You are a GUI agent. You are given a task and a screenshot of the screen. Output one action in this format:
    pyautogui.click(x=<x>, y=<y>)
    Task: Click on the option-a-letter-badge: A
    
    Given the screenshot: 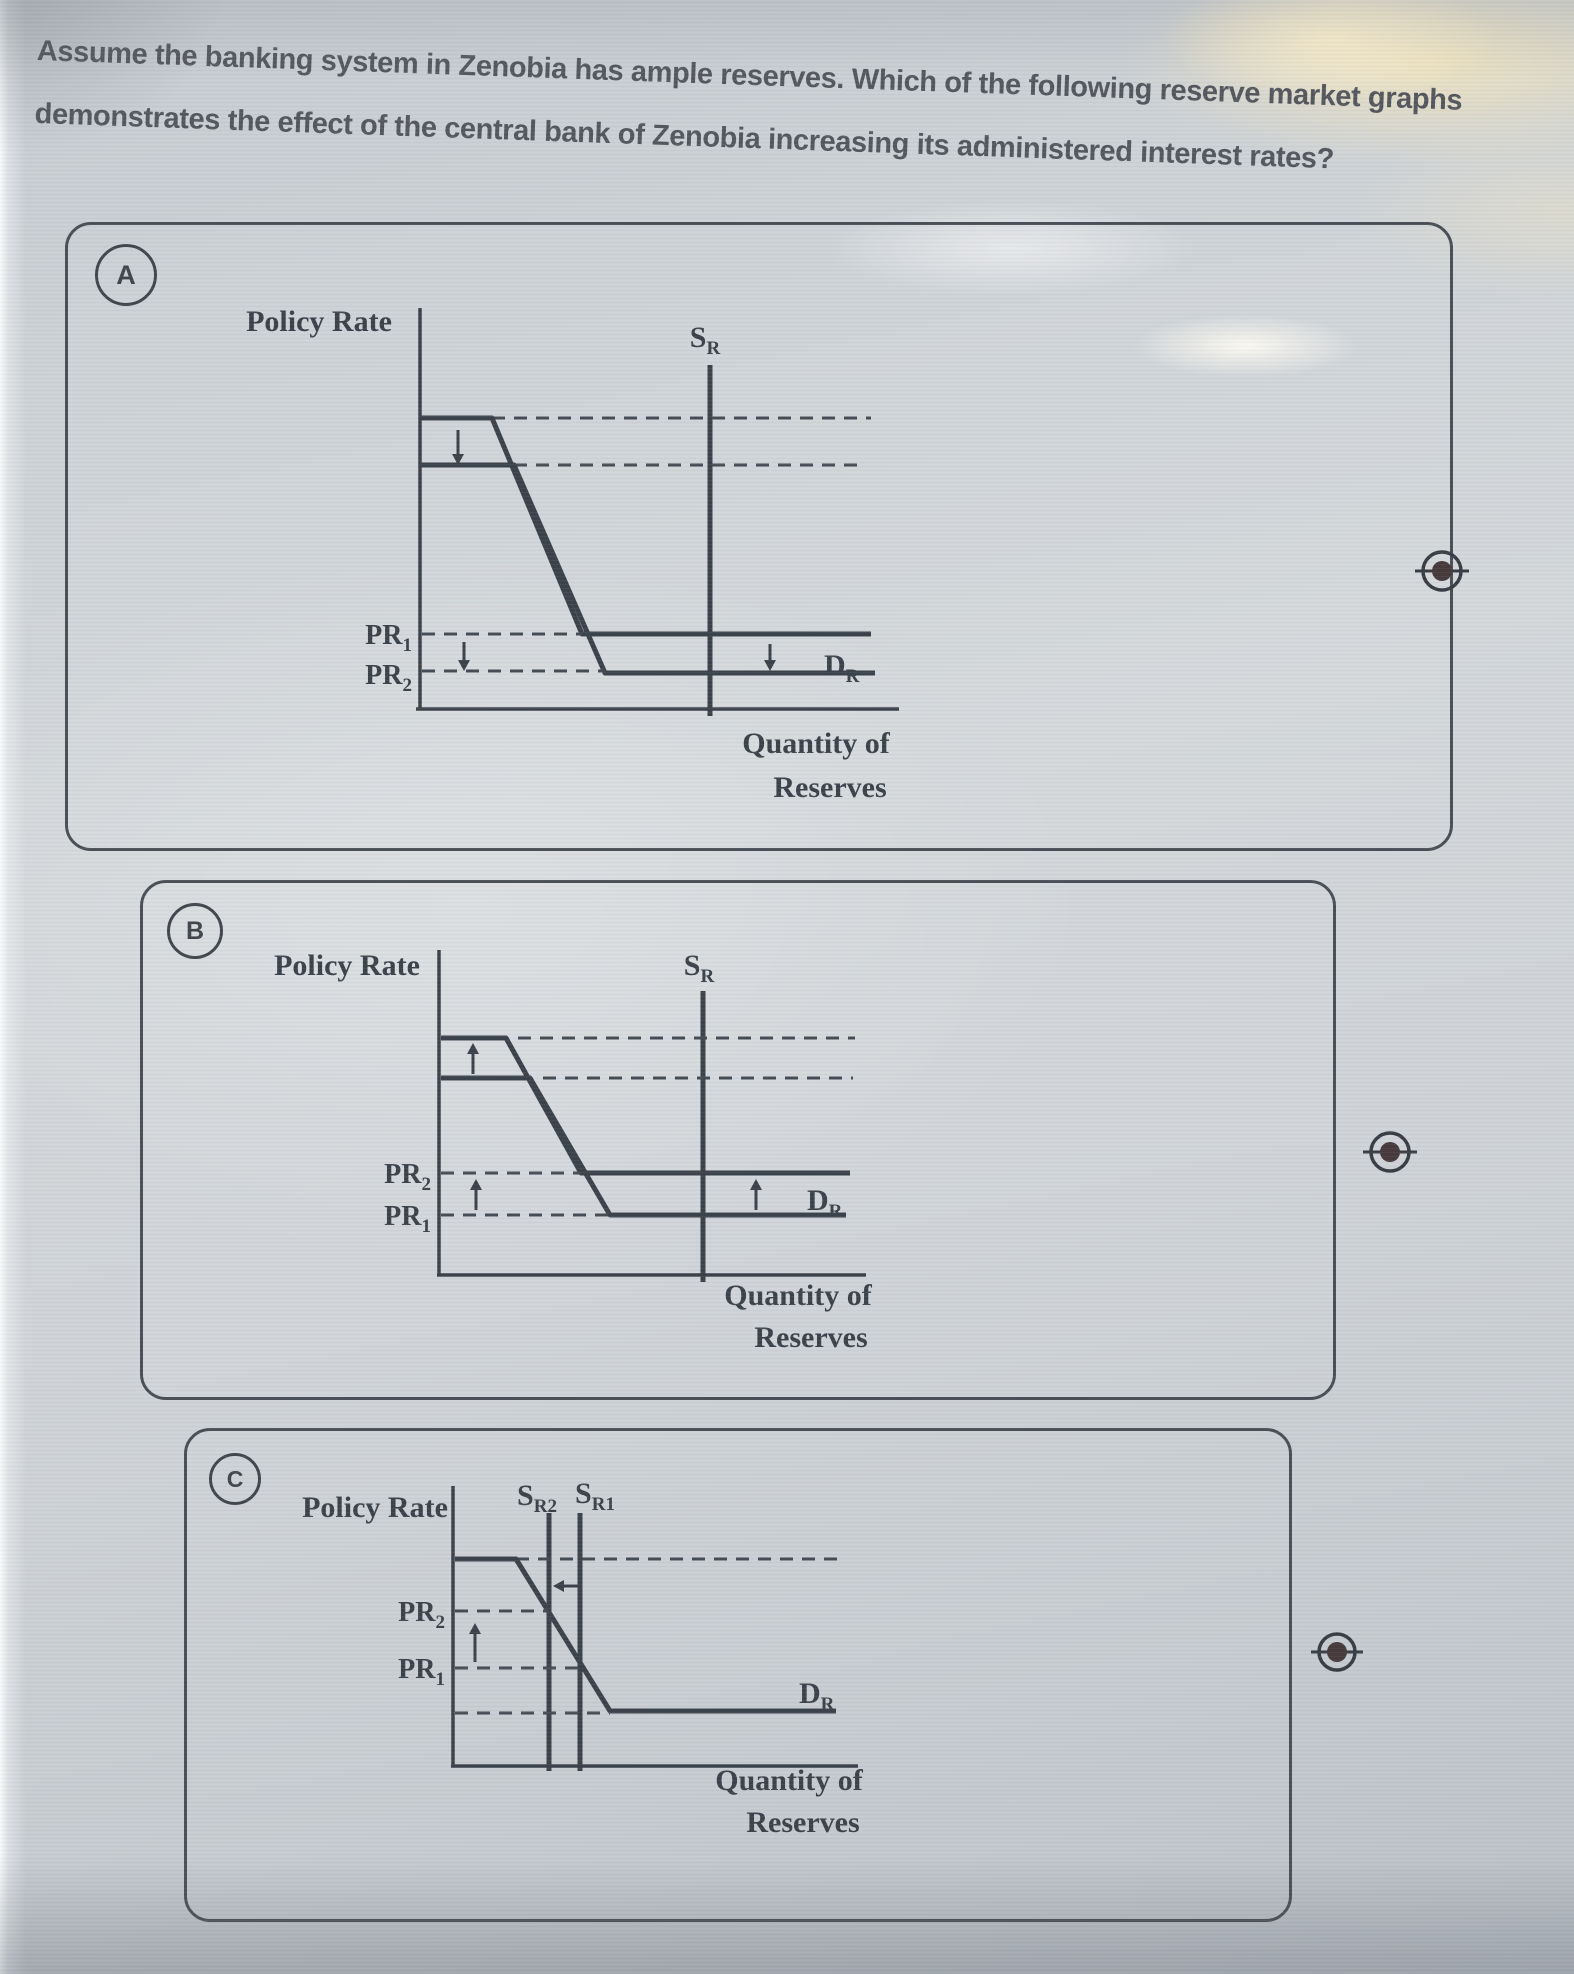 What is the action you would take?
    pyautogui.click(x=126, y=275)
    